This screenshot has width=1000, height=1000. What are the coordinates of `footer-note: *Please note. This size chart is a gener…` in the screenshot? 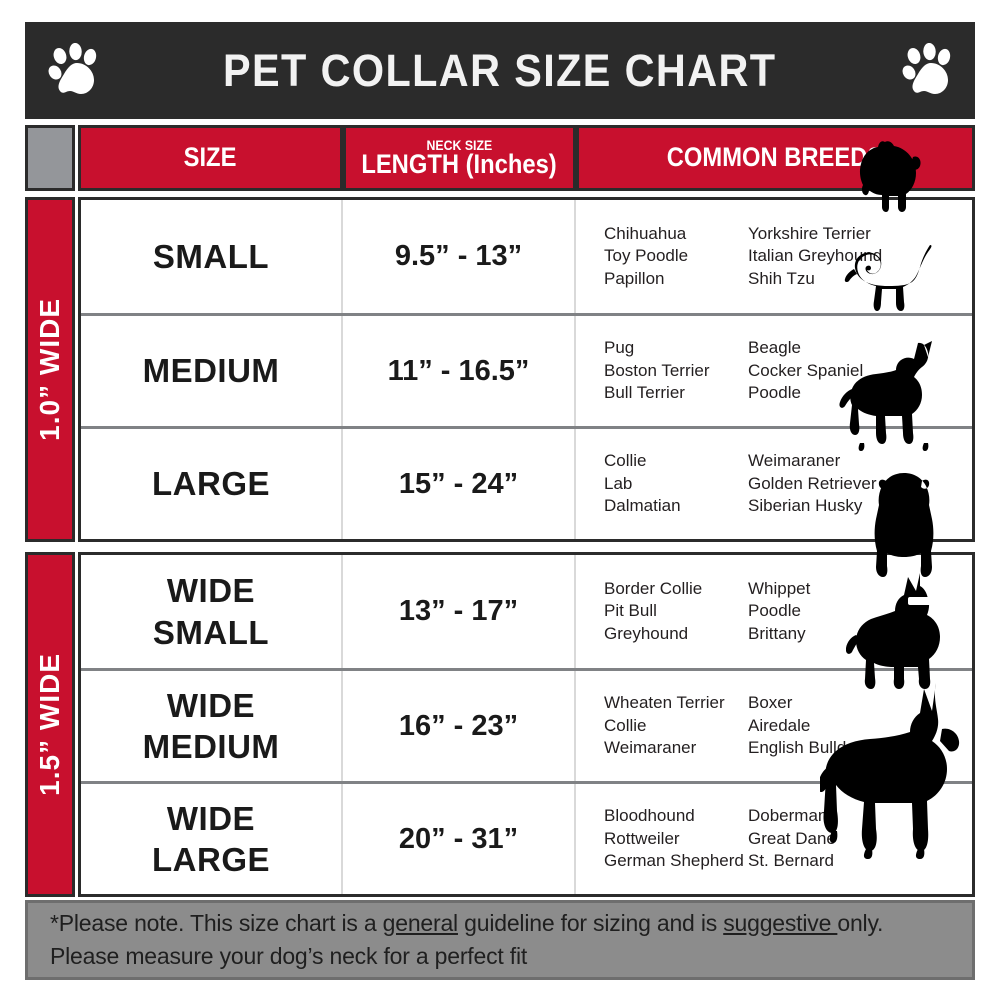 It's located at (500, 940).